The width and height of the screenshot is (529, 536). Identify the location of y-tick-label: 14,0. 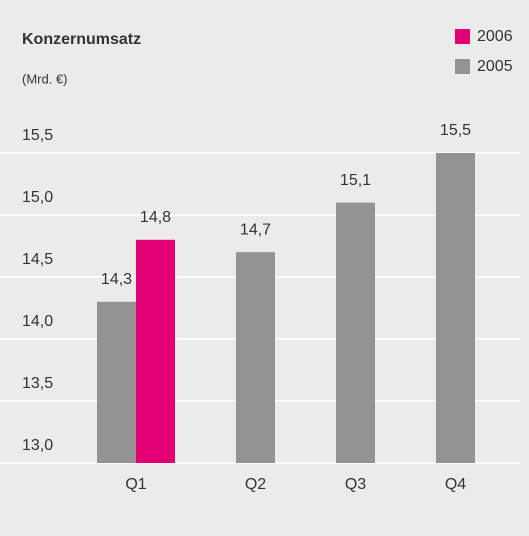
(37, 321).